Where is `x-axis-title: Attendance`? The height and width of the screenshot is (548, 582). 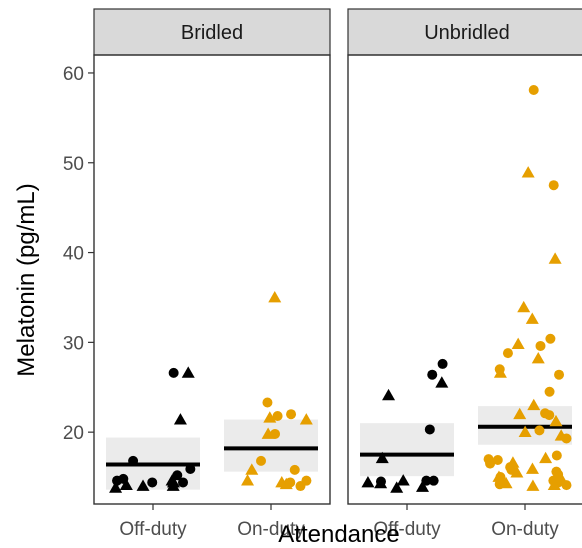
x-axis-title: Attendance is located at coordinates (338, 534).